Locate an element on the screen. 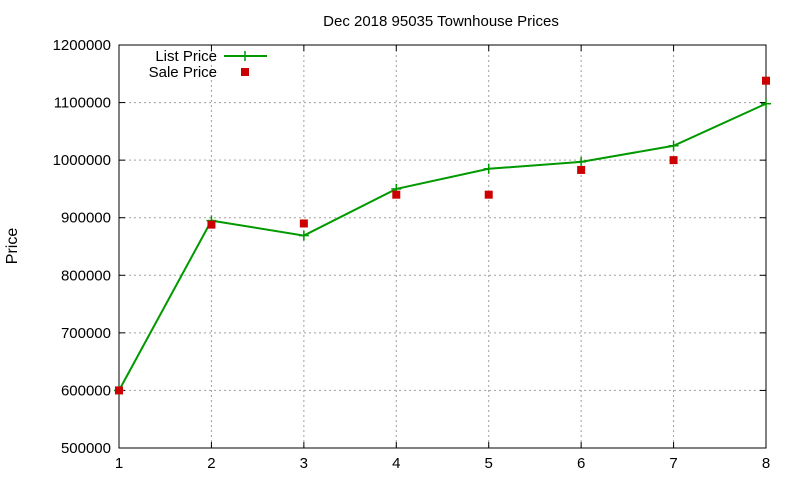 This screenshot has width=800, height=480. x-tick-label: 8 is located at coordinates (766, 463).